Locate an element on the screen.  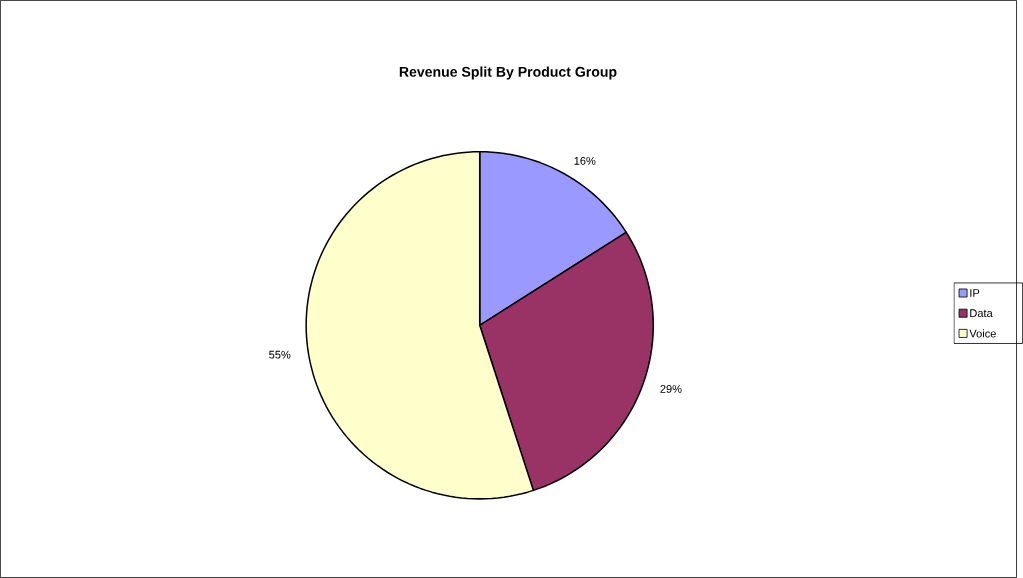
data-label: 55% is located at coordinates (280, 354).